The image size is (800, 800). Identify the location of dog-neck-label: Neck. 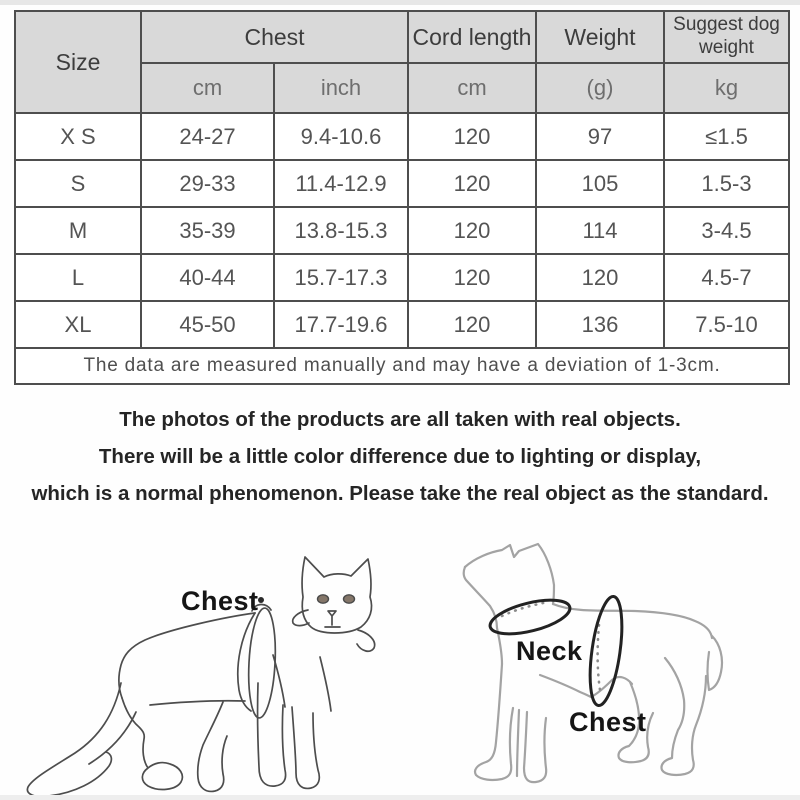
(549, 651).